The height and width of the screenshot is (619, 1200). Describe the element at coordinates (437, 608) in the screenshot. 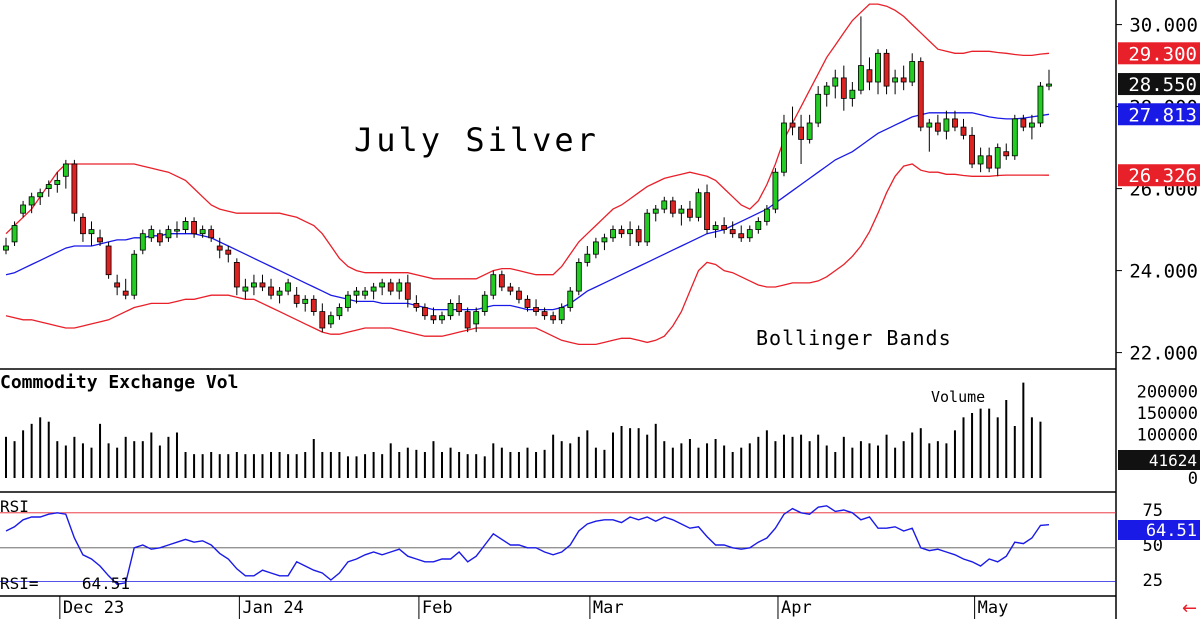

I see `date-label: Feb` at that location.